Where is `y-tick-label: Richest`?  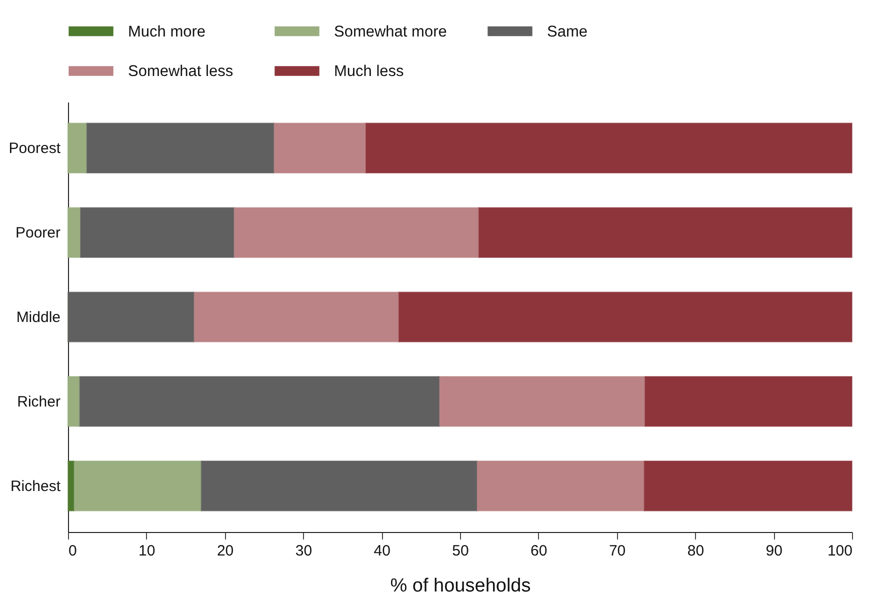 y-tick-label: Richest is located at coordinates (36, 486).